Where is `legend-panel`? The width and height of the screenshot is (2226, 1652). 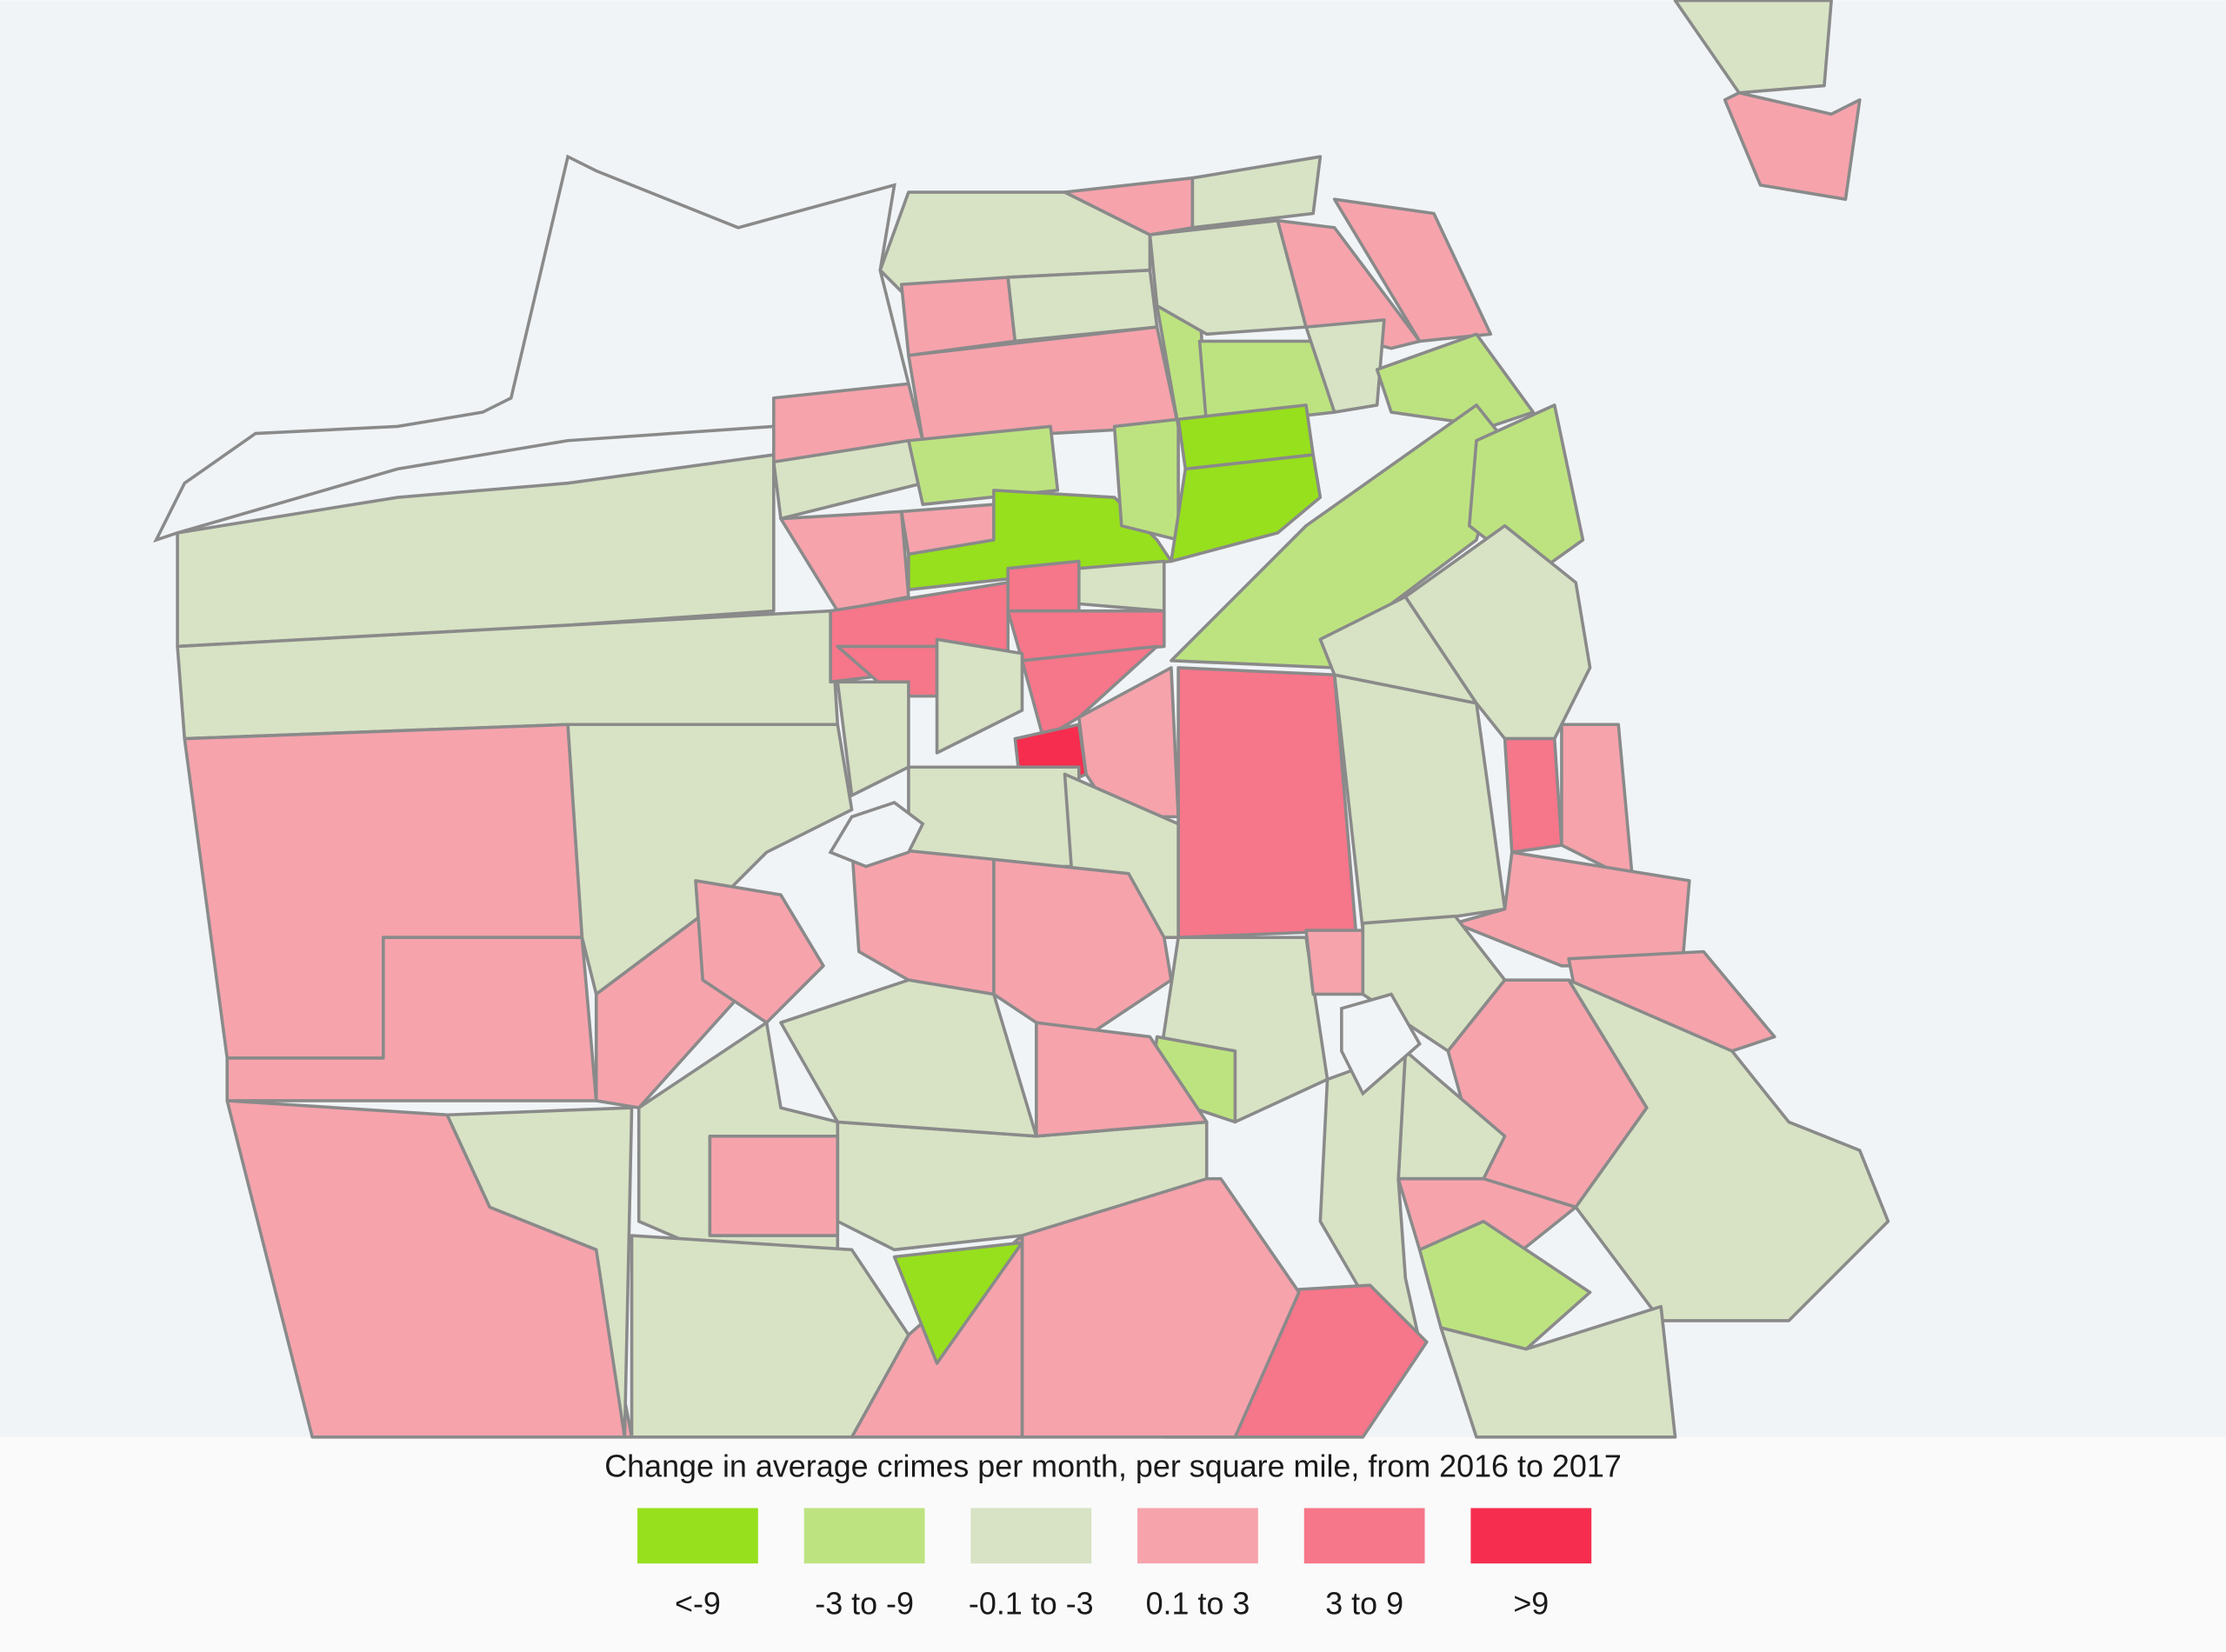 legend-panel is located at coordinates (1113, 1544).